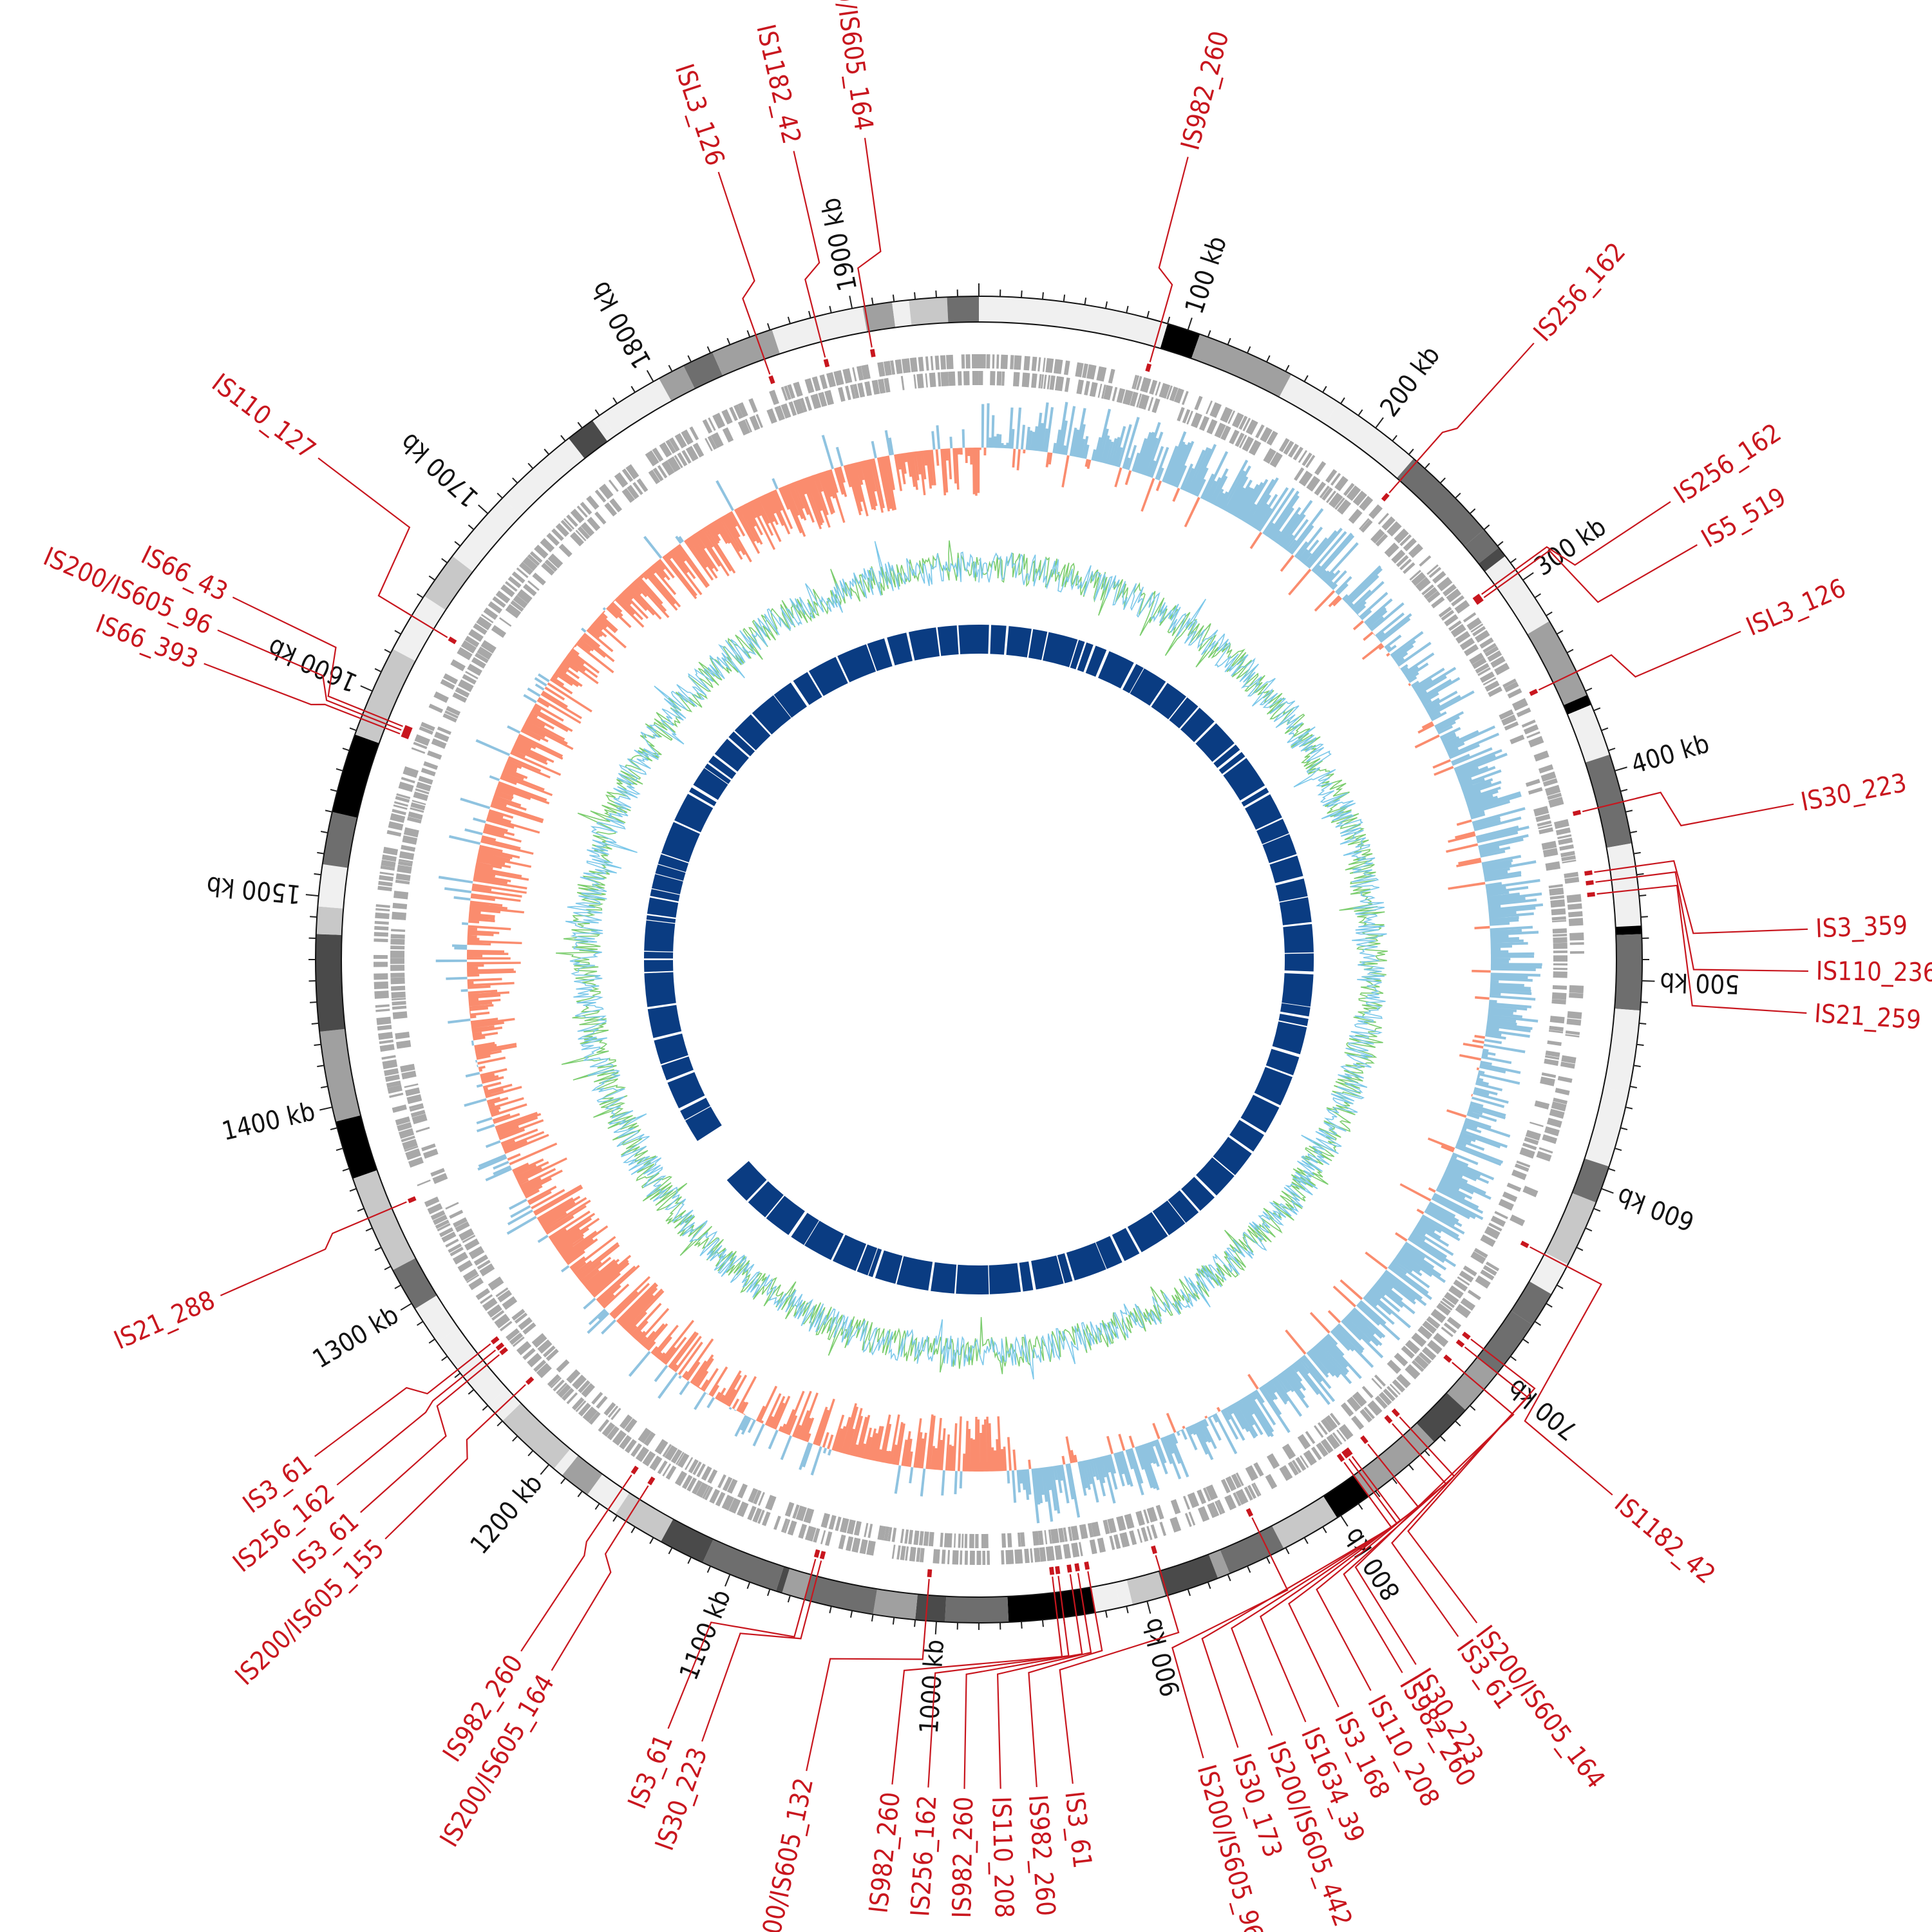  I want to click on kb-label: 600 kb, so click(1655, 1208).